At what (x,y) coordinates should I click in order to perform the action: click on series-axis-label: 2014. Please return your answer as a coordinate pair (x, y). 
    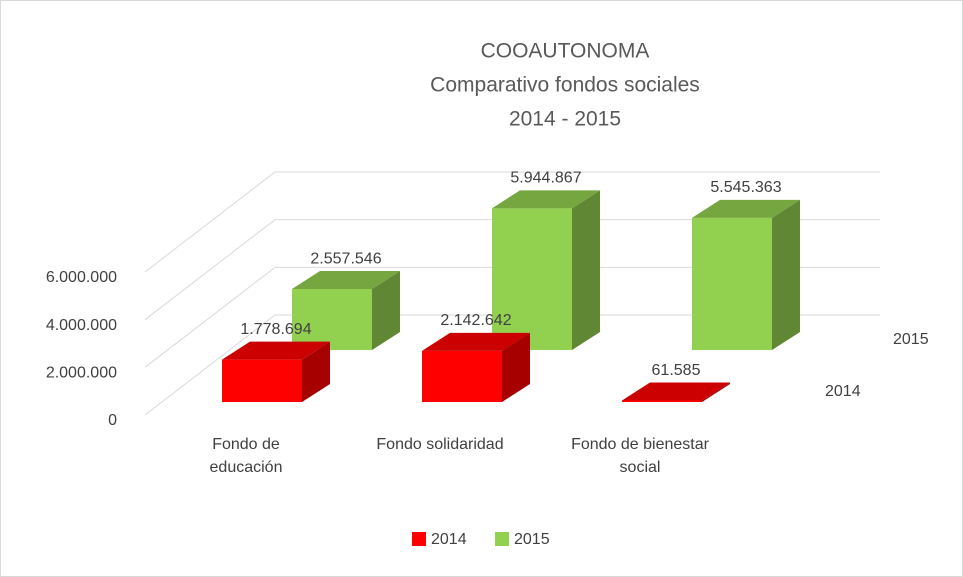
    Looking at the image, I should click on (843, 391).